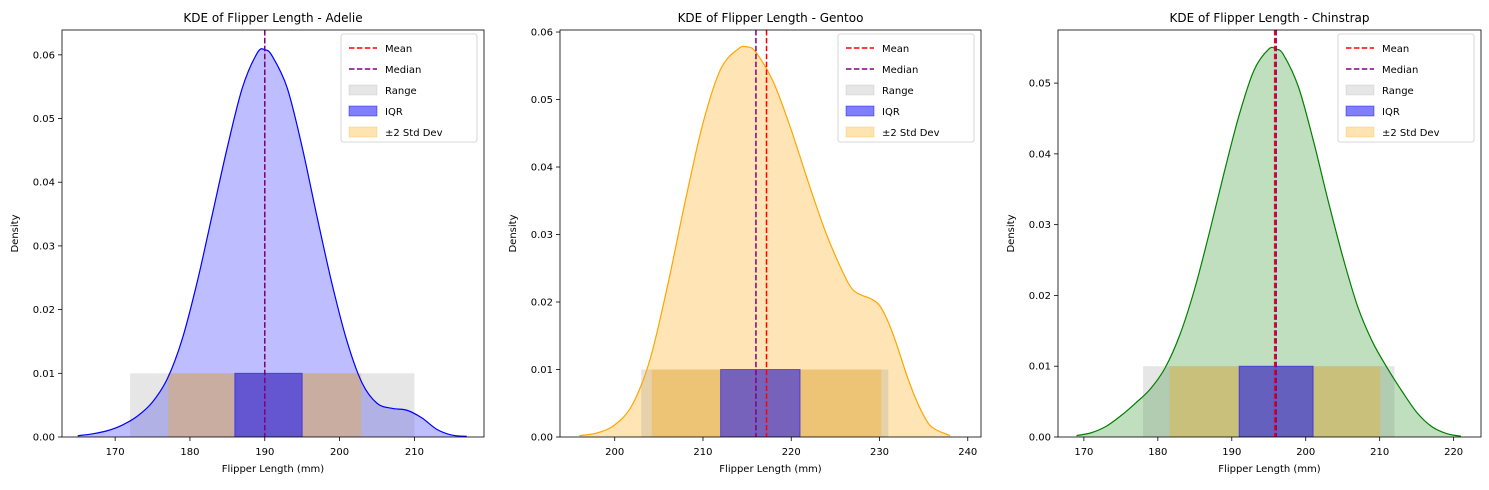  What do you see at coordinates (879, 452) in the screenshot?
I see `x-tick-label: 230` at bounding box center [879, 452].